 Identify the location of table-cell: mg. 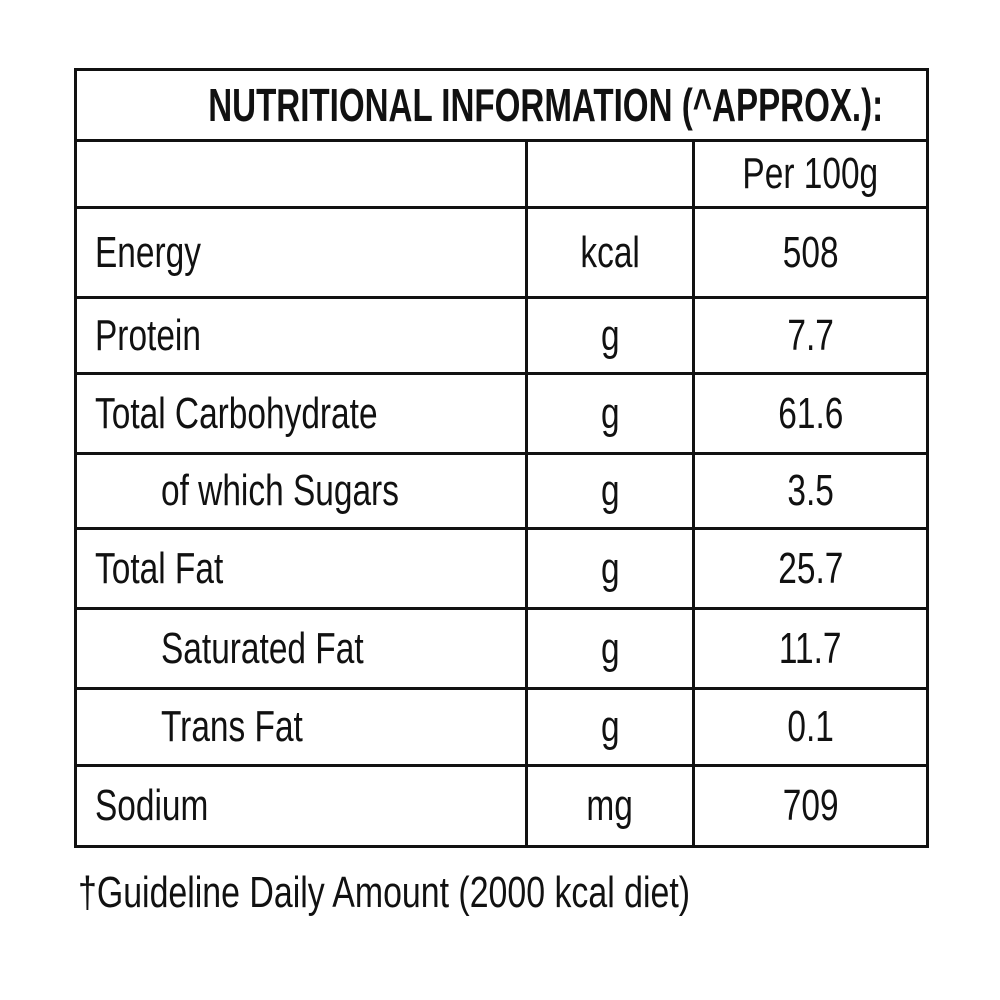
(610, 806).